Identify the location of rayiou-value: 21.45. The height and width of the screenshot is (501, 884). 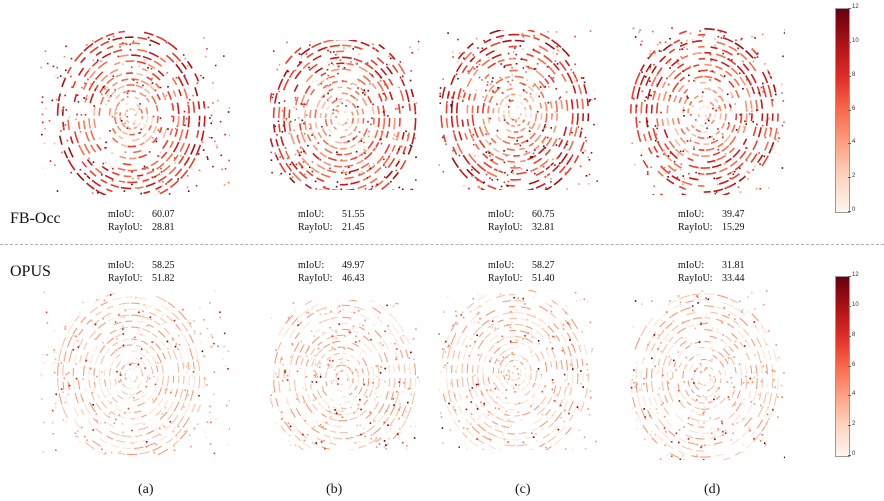
(353, 227).